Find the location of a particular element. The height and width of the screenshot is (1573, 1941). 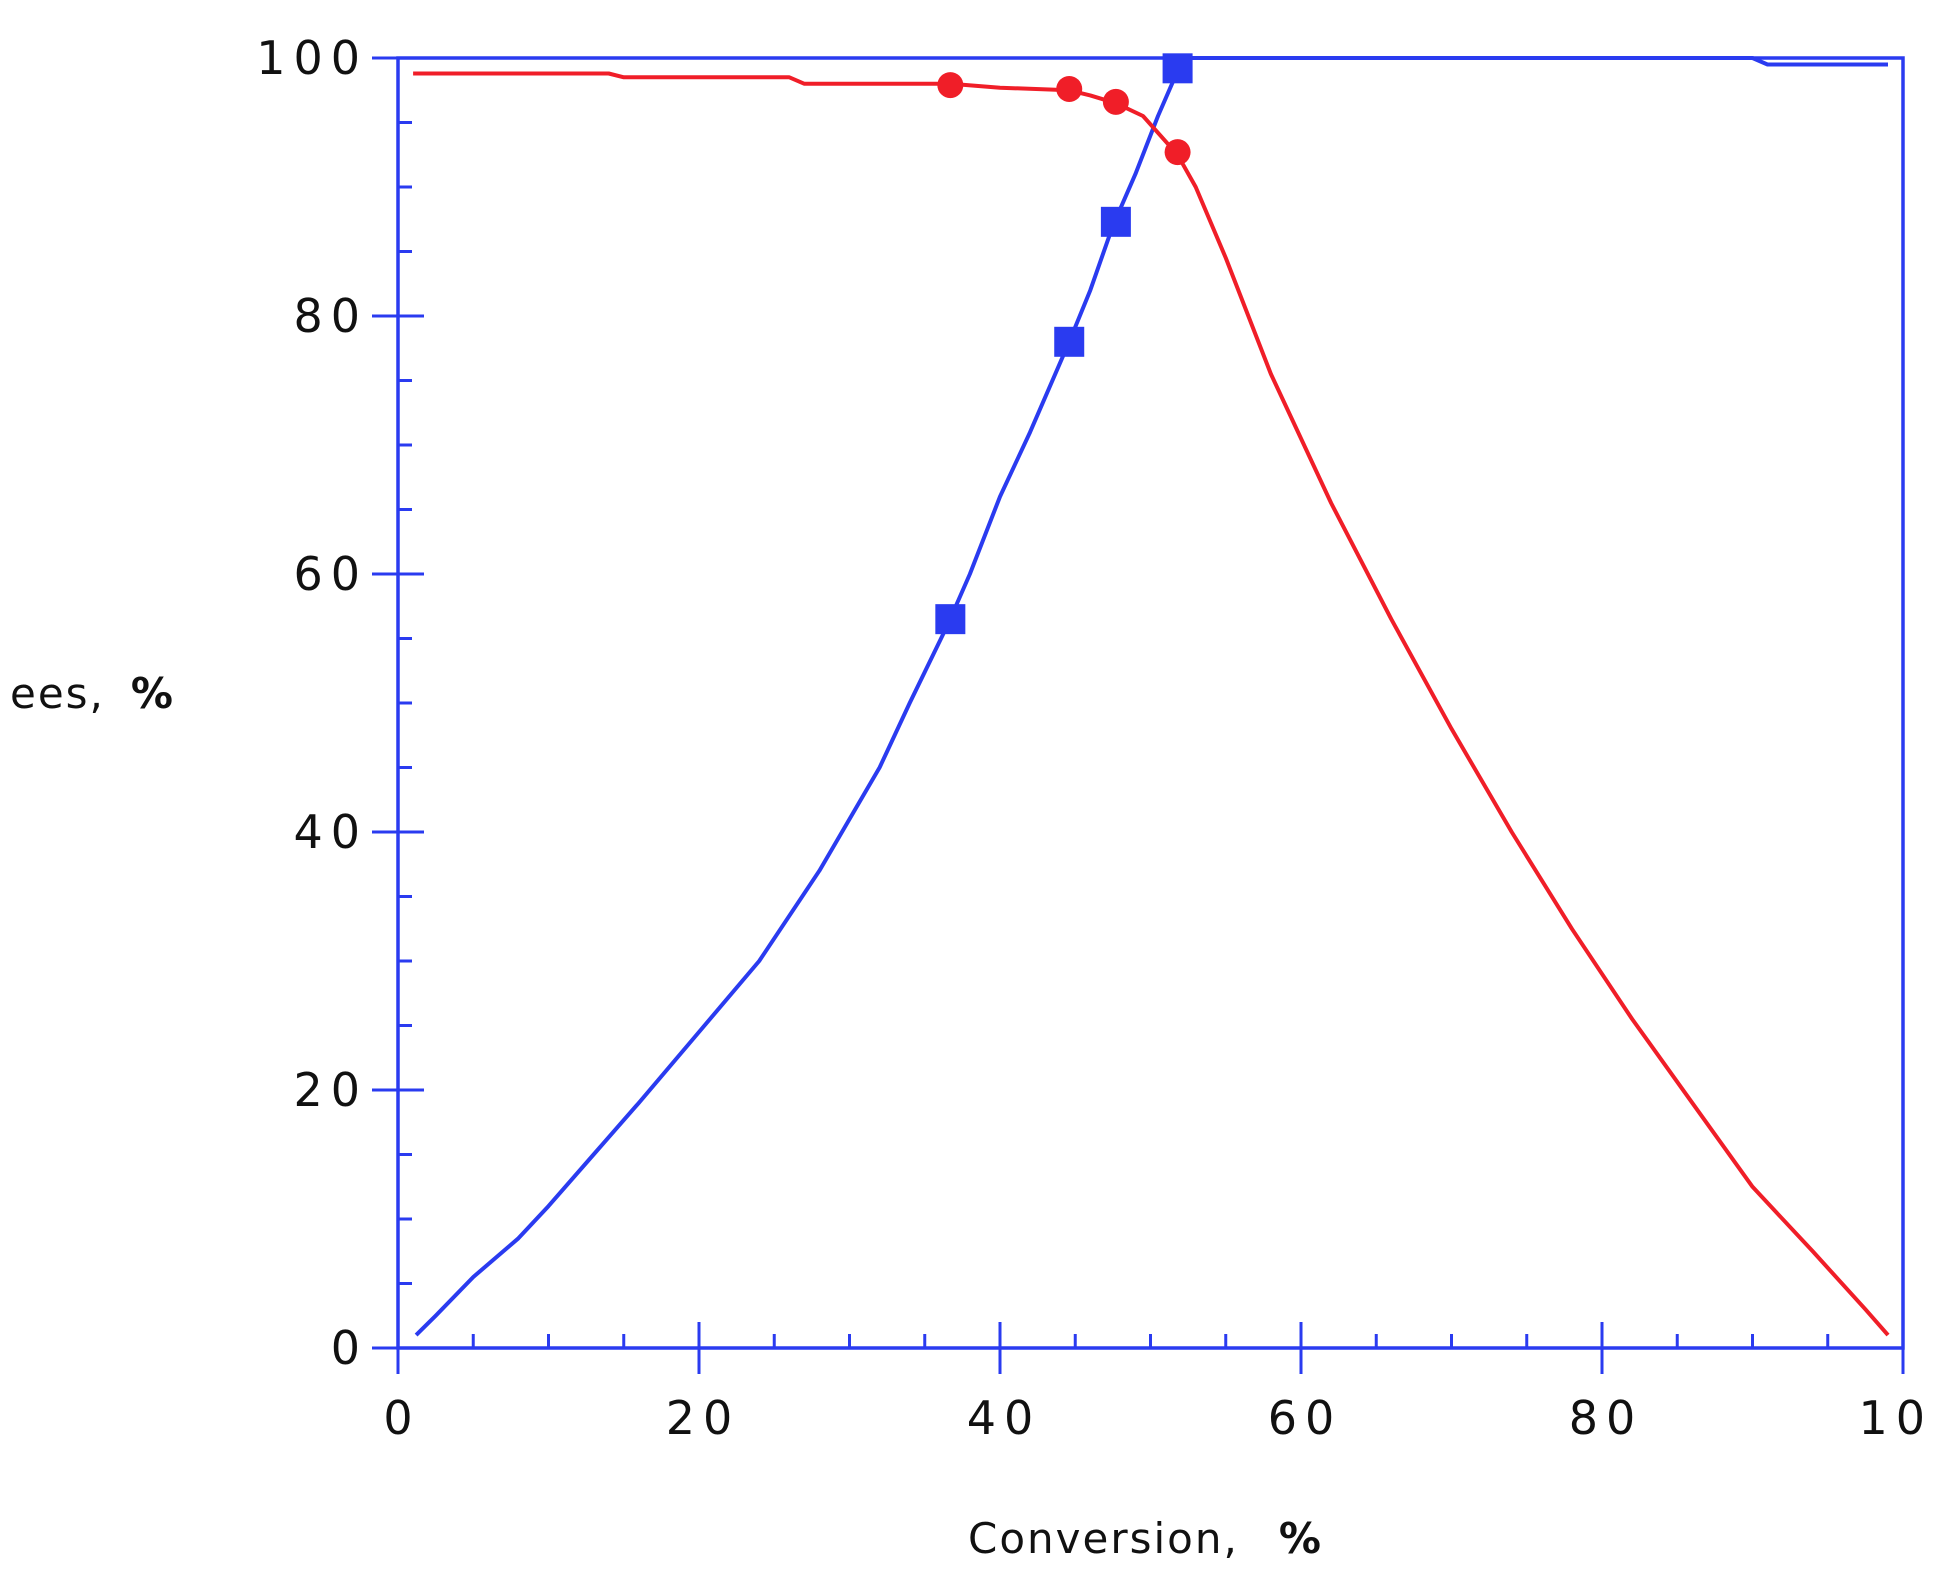

x-tick-label: 20 is located at coordinates (703, 1418).